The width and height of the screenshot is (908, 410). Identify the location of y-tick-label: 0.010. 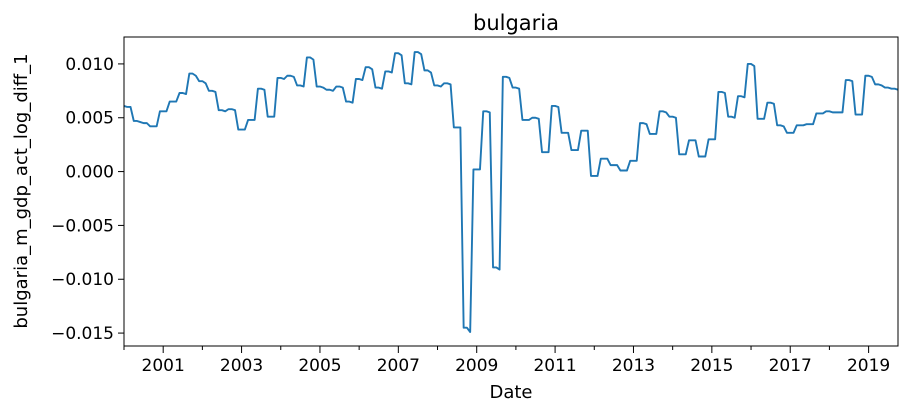
(89, 65).